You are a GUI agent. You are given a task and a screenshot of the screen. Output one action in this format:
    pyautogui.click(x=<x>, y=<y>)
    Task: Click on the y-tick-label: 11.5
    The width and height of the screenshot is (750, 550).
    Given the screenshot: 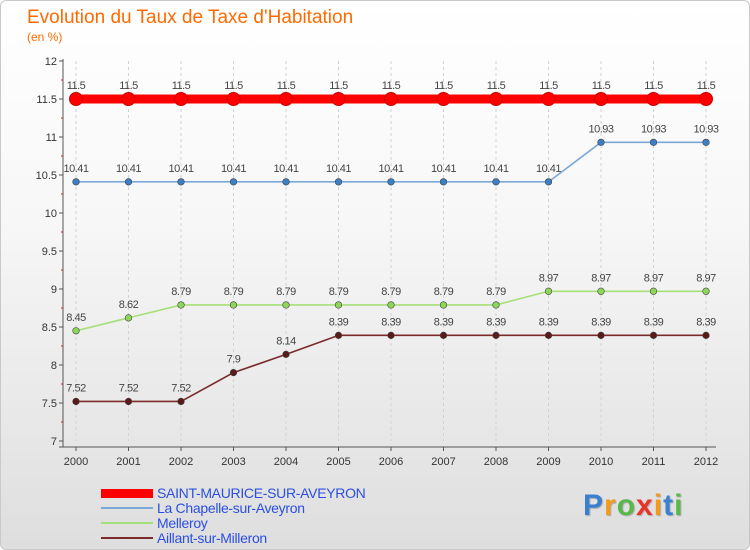 What is the action you would take?
    pyautogui.click(x=46, y=100)
    